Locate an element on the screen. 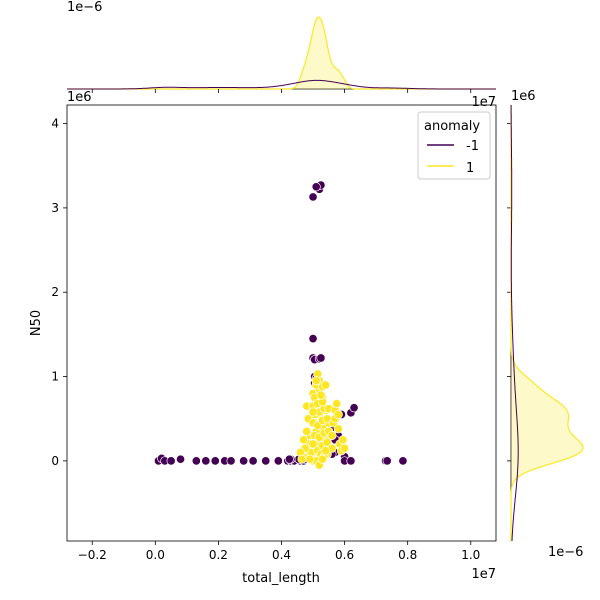 The height and width of the screenshot is (600, 600). legend-label-neg1: -1 is located at coordinates (472, 146).